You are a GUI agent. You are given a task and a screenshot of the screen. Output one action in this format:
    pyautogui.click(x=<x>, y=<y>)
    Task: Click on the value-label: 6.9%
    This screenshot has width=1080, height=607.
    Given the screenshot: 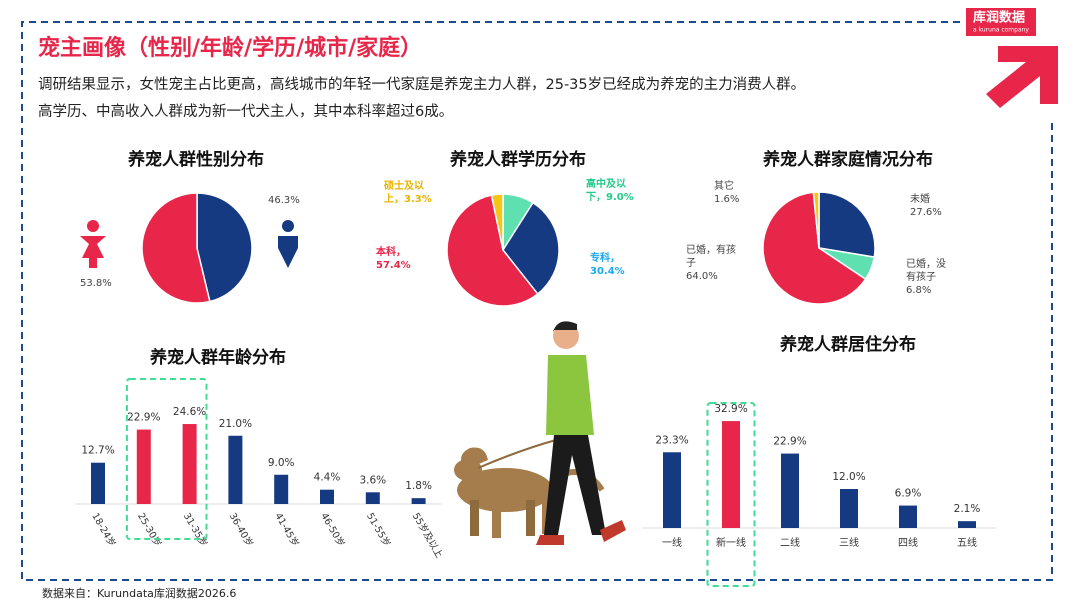 What is the action you would take?
    pyautogui.click(x=908, y=494)
    